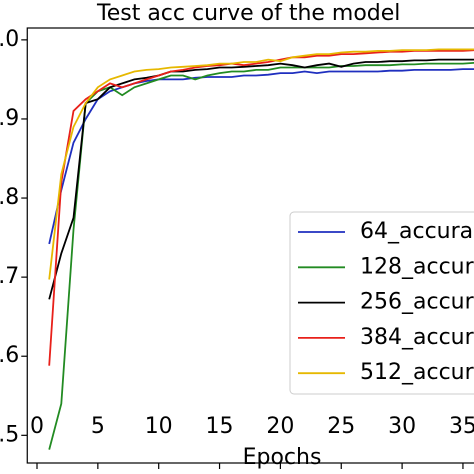  Describe the element at coordinates (280, 426) in the screenshot. I see `x-tick-label: 20` at that location.